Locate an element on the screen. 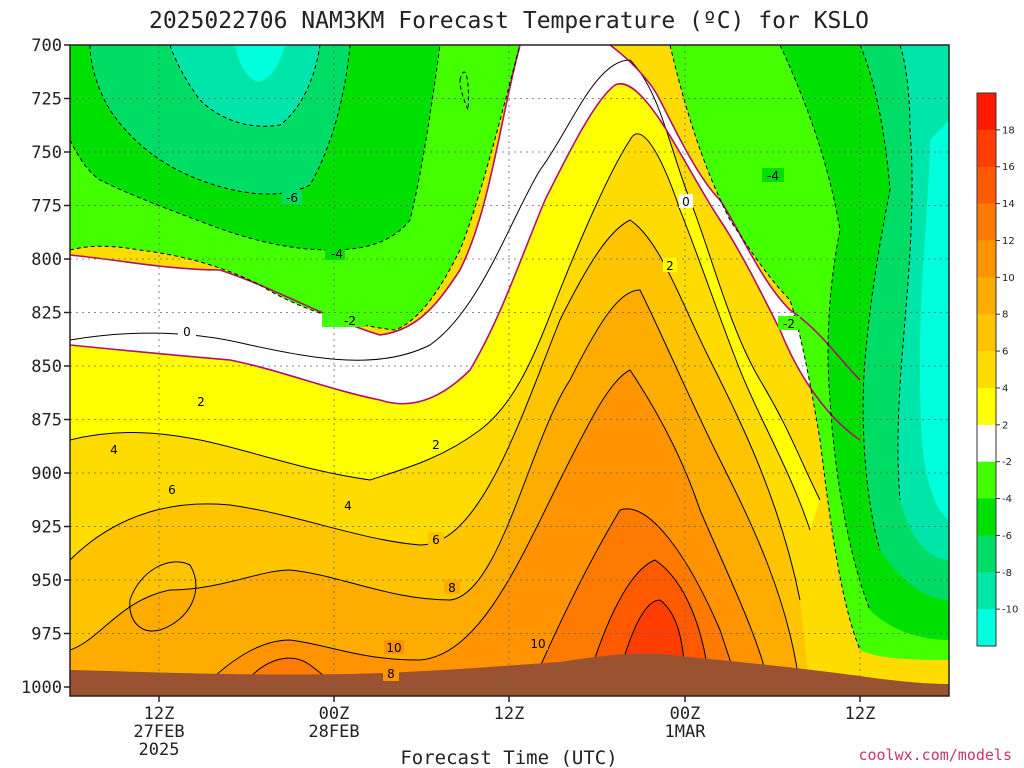 The width and height of the screenshot is (1024, 768). x-tick-sublabel: 1MAR is located at coordinates (686, 732).